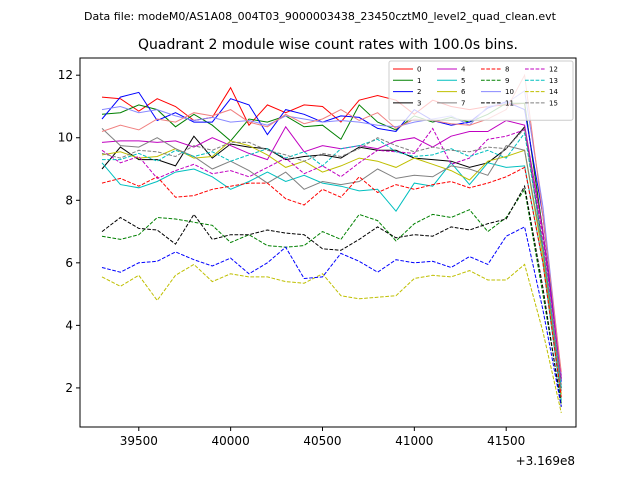 The image size is (640, 480). I want to click on legend-label-7: 7, so click(463, 103).